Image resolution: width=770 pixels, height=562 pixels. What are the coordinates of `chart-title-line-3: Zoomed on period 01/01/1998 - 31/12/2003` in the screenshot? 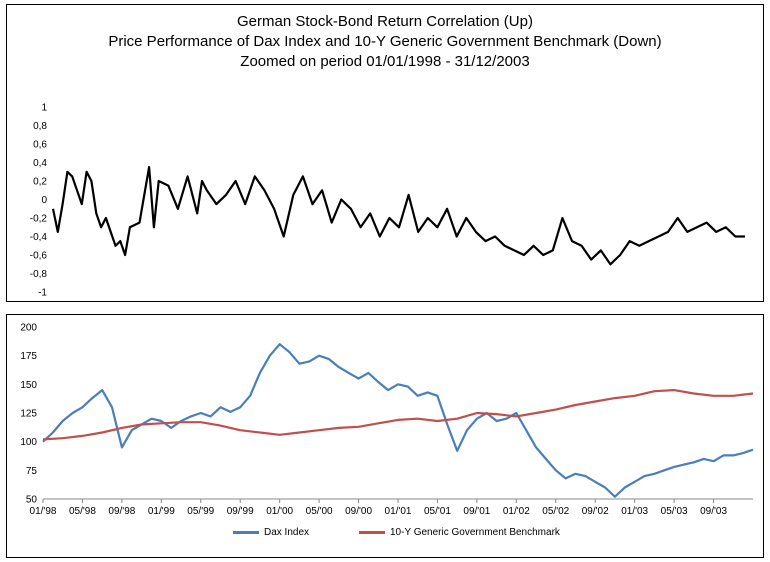 It's located at (385, 61).